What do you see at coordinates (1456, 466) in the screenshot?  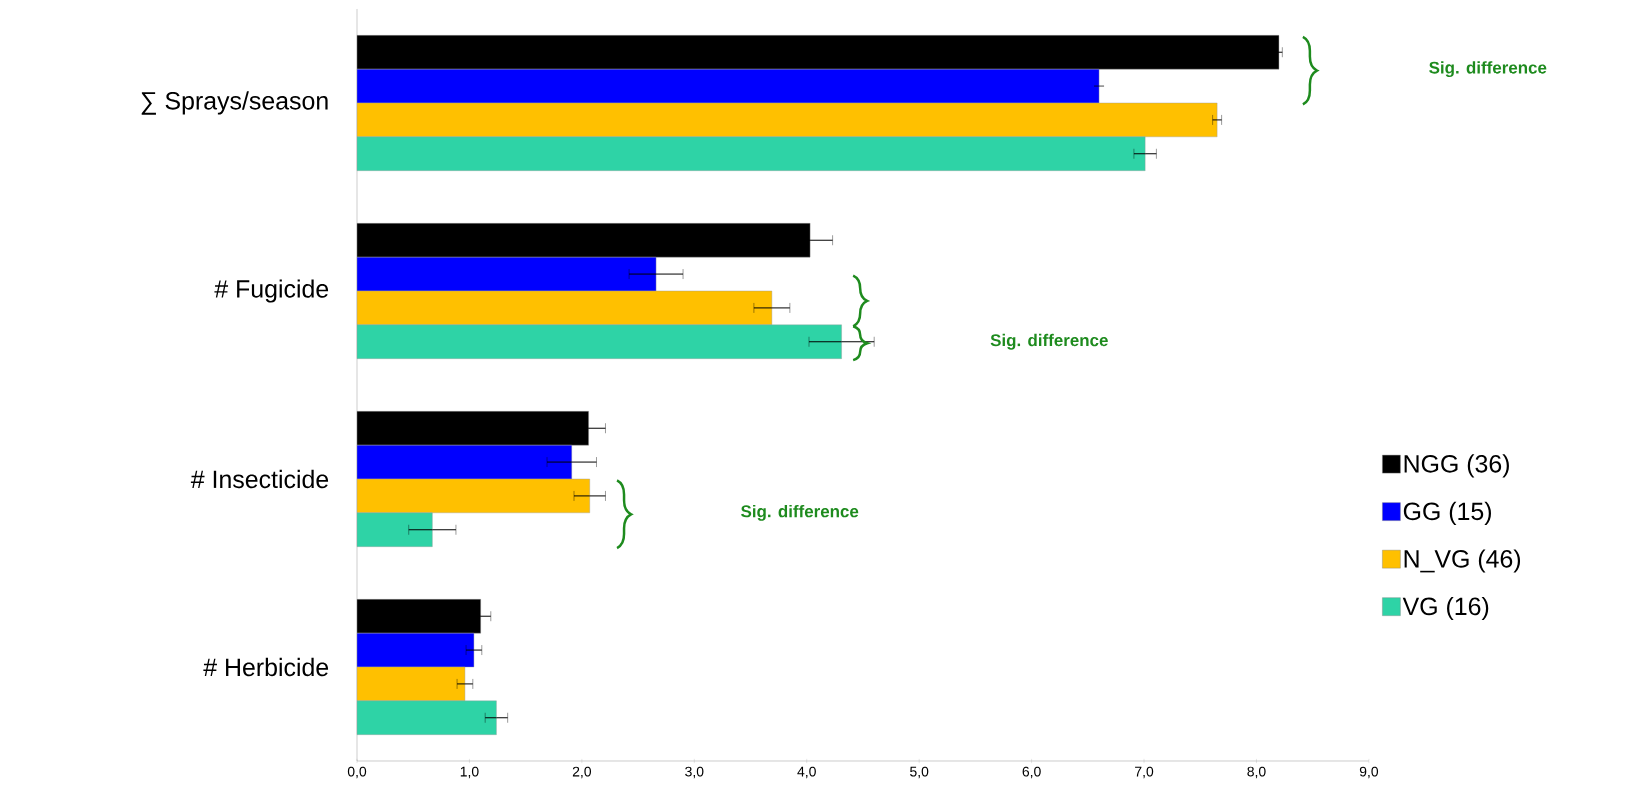 I see `legend-label: NGG (36)` at bounding box center [1456, 466].